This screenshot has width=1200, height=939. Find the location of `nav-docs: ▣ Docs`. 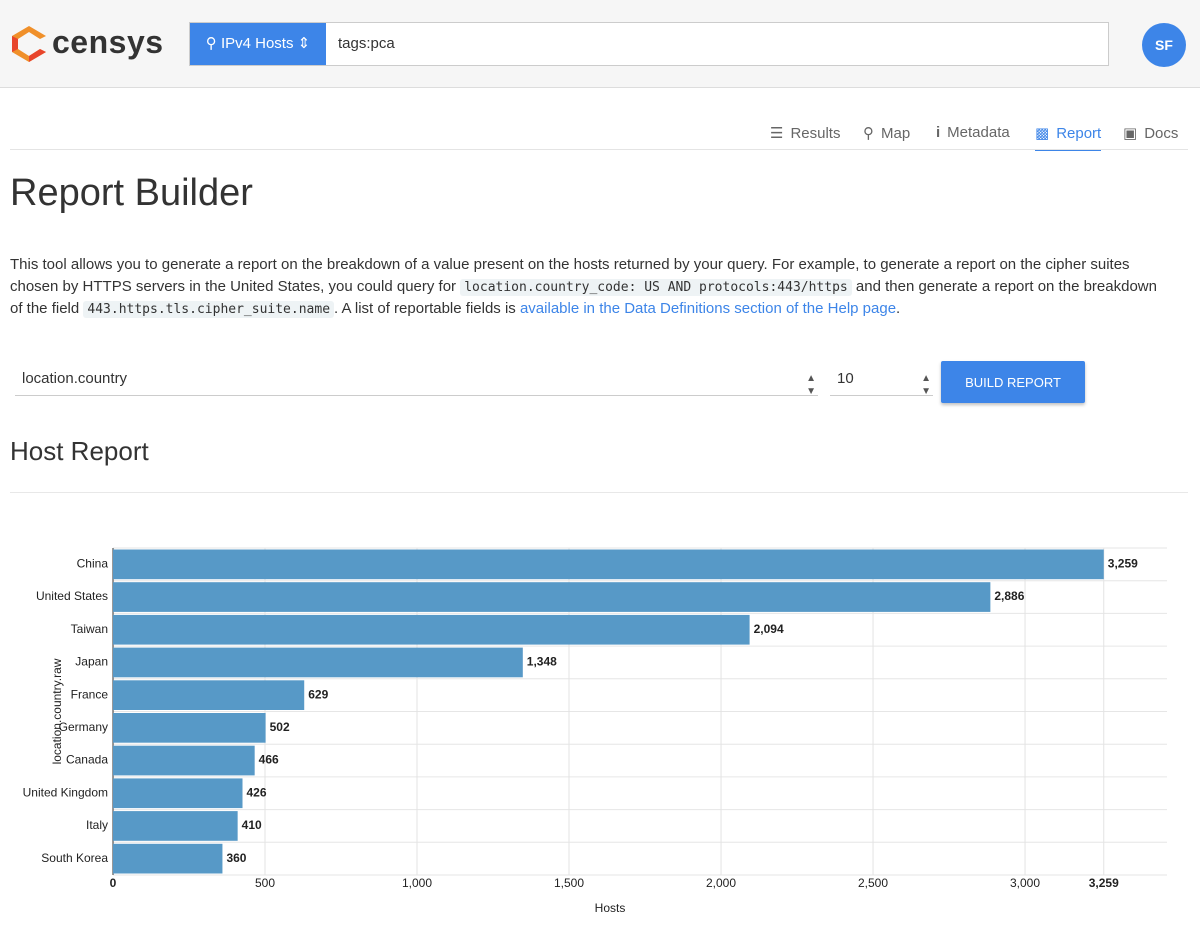

nav-docs: ▣ Docs is located at coordinates (1151, 133).